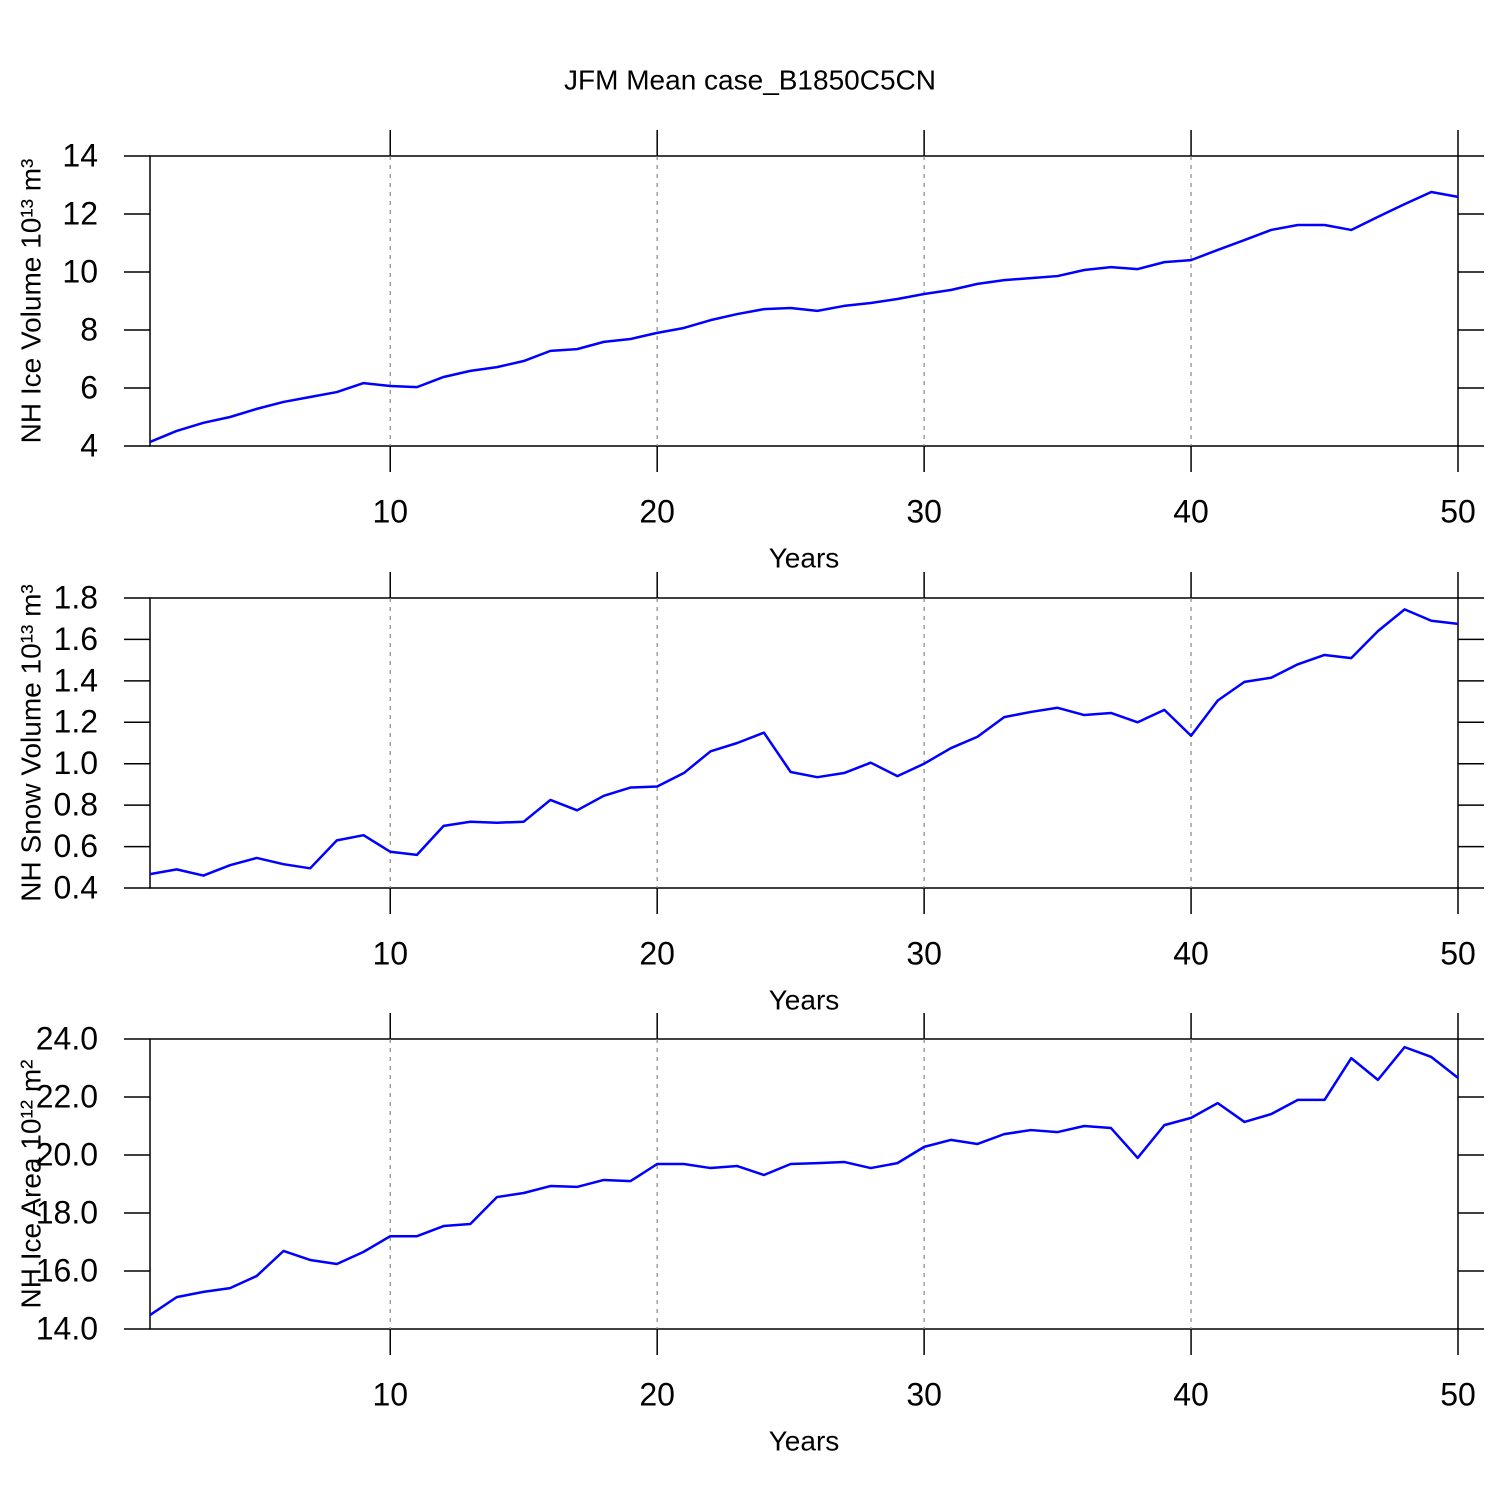 This screenshot has width=1500, height=1500. I want to click on y-tick-label: 4, so click(89, 445).